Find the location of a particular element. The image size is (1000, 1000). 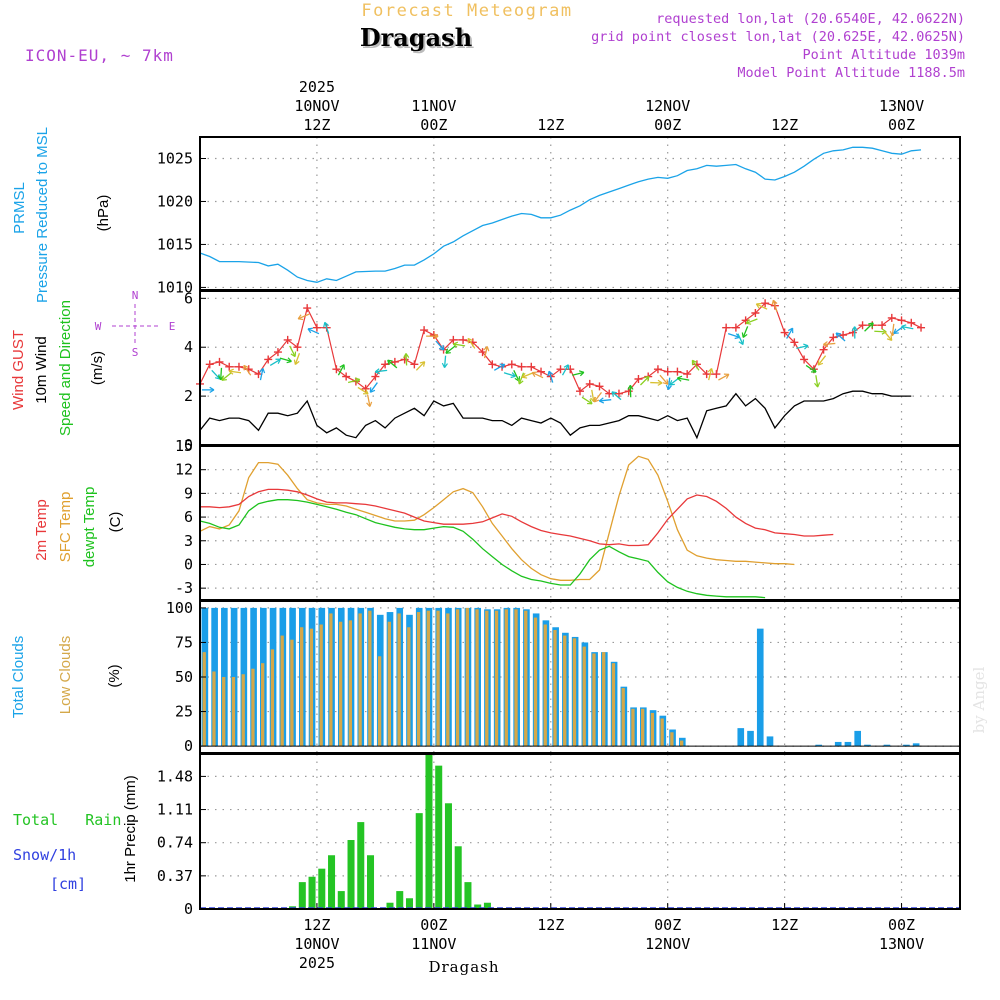

header-location: Dragash is located at coordinates (416, 37).